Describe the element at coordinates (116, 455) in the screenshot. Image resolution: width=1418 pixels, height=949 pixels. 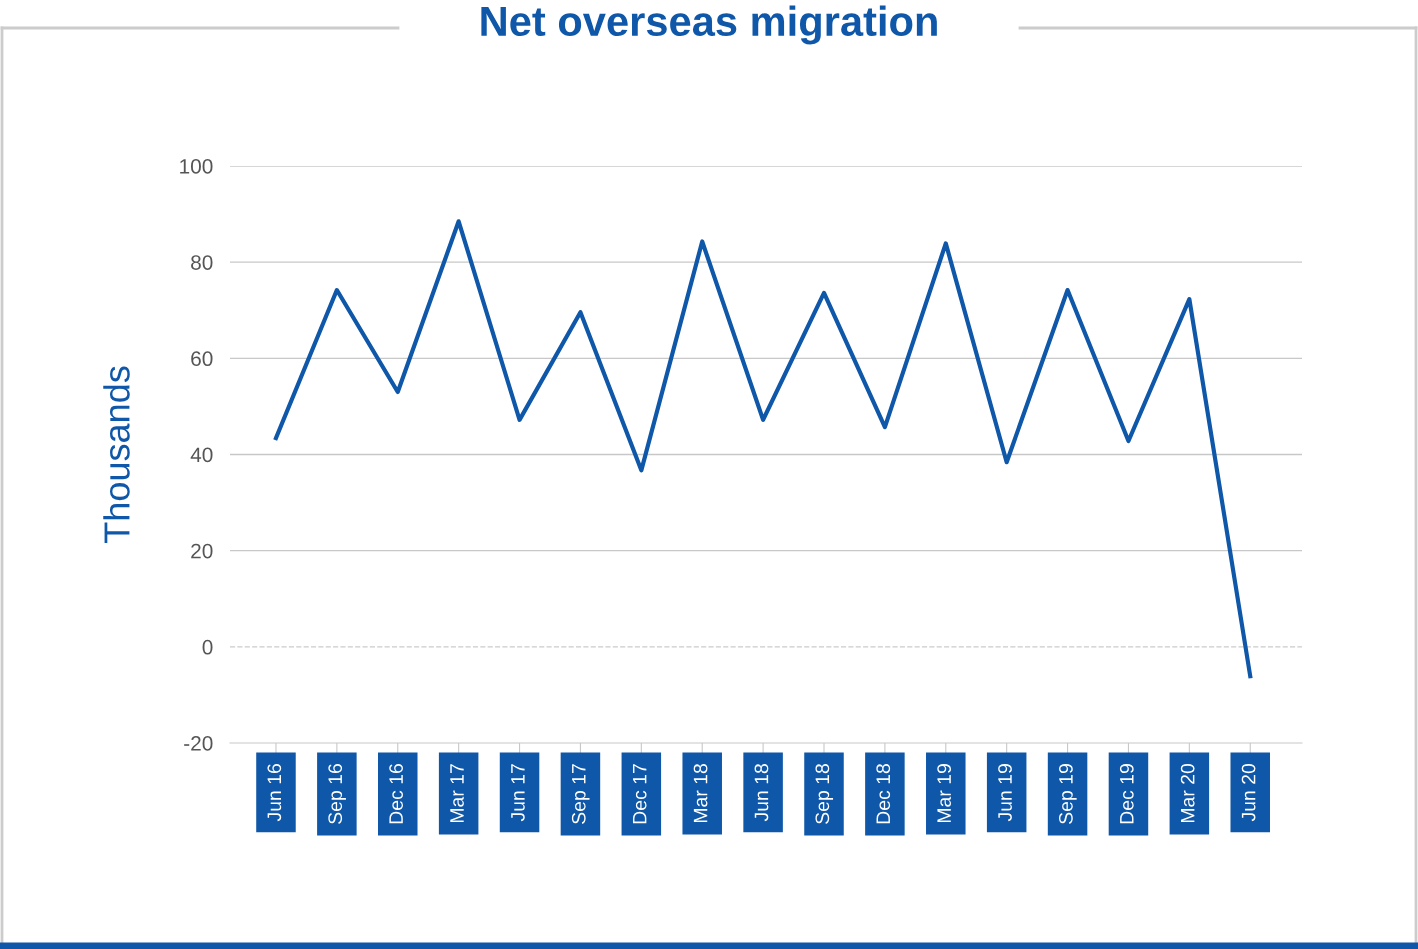
I see `y-axis-title: Thousands` at that location.